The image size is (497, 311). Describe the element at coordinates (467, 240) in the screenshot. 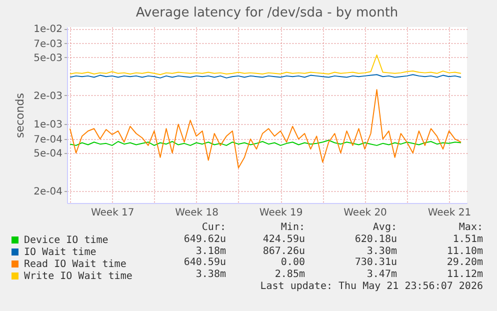

I see `text: 1.51m` at that location.